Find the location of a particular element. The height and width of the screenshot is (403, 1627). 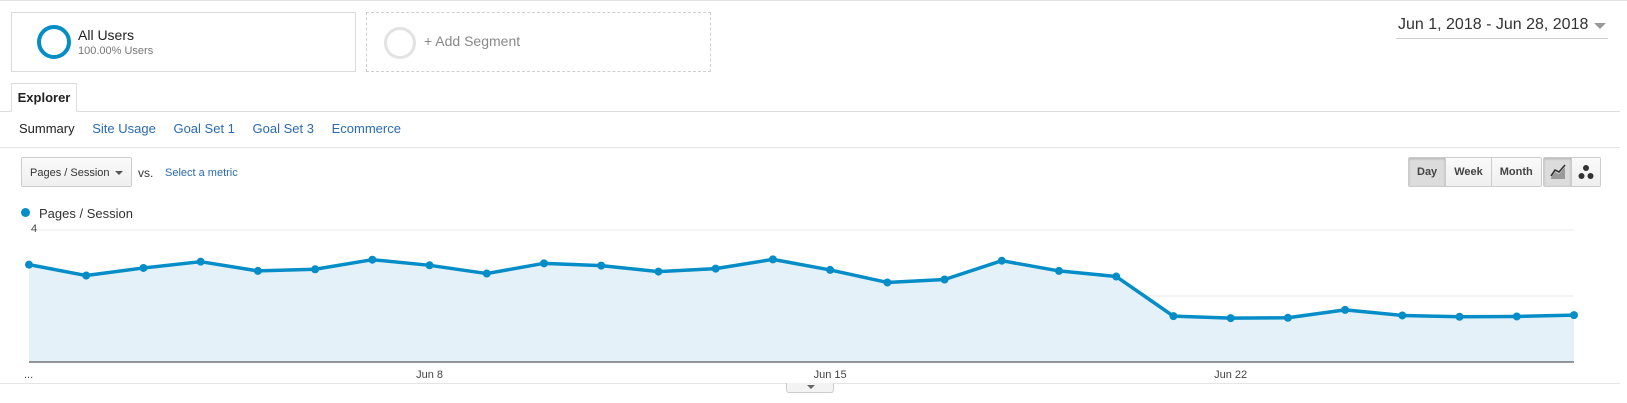

add-segment-button: + Add Segment is located at coordinates (538, 42).